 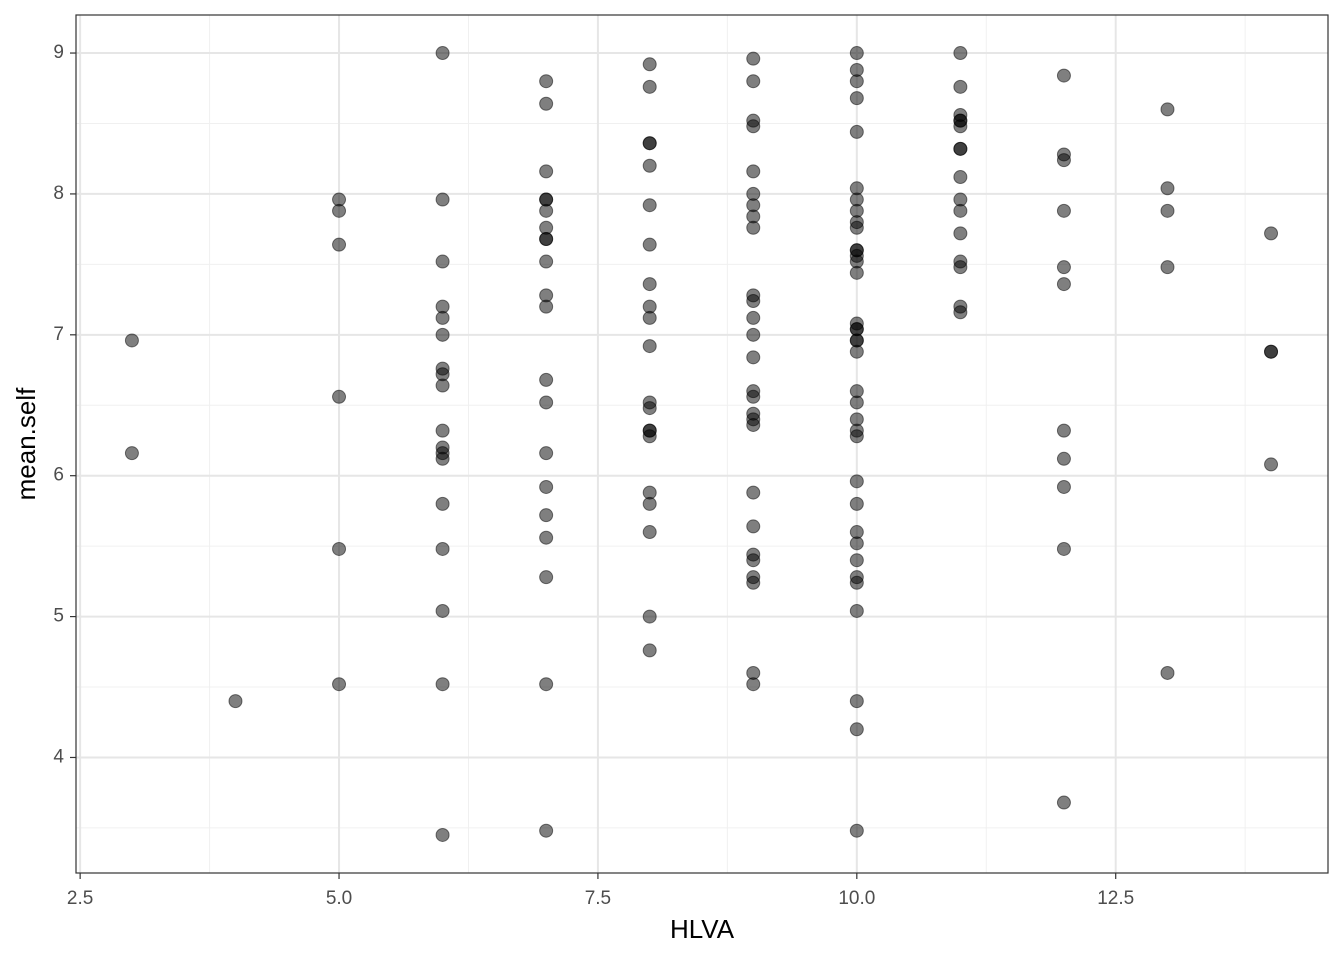 I want to click on x-tick-label: 5.0, so click(x=339, y=898).